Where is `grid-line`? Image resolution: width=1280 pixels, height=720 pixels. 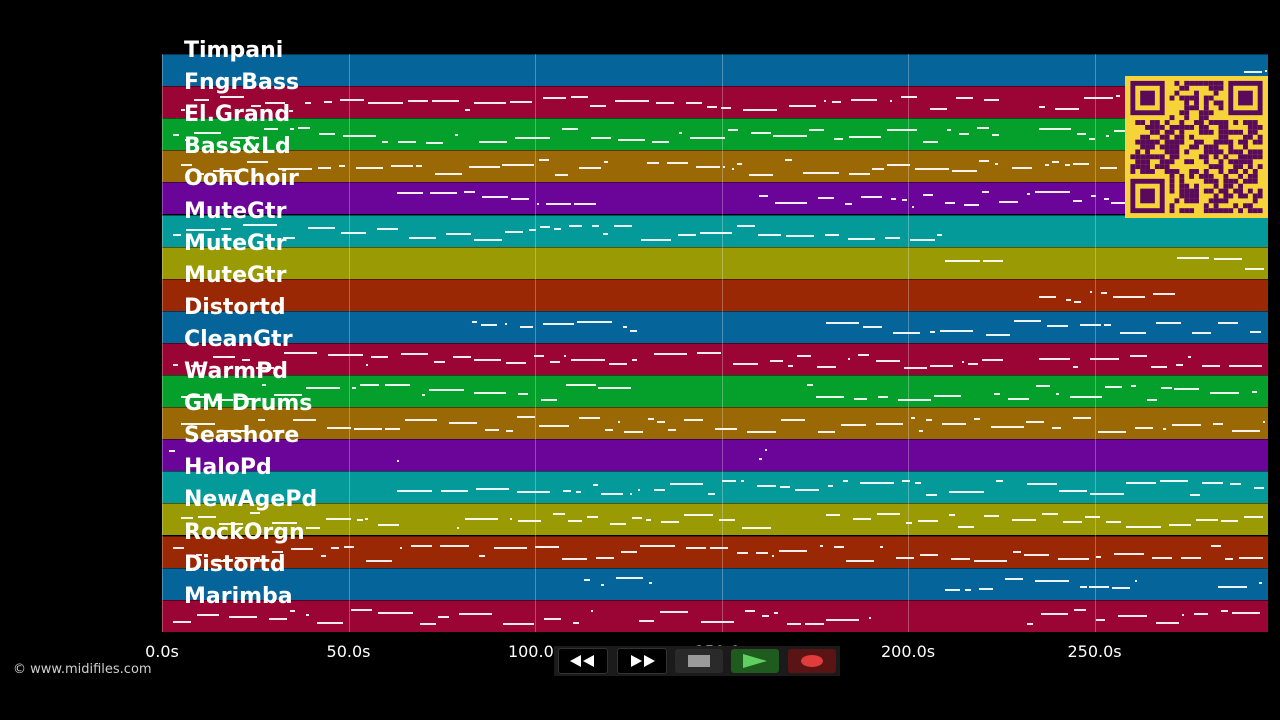 grid-line is located at coordinates (909, 343).